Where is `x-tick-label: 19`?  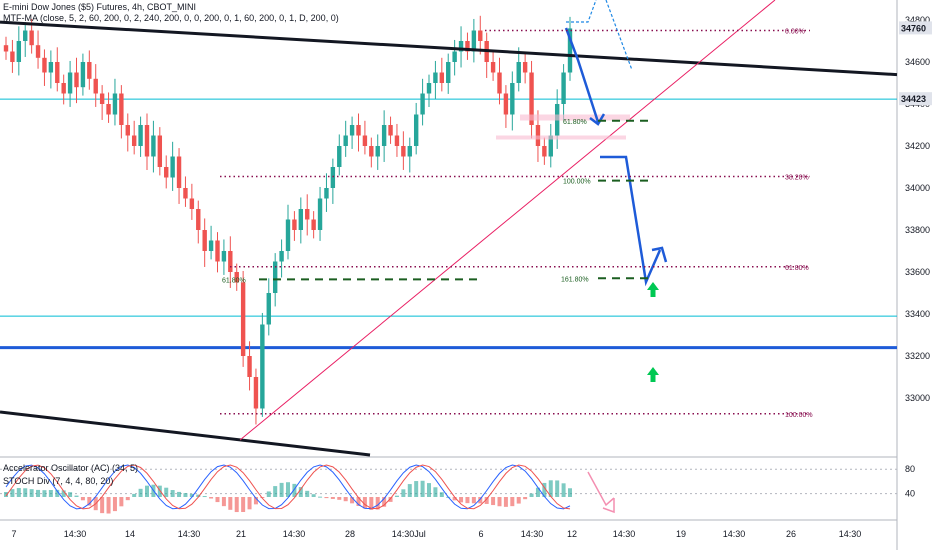
x-tick-label: 19 is located at coordinates (681, 534).